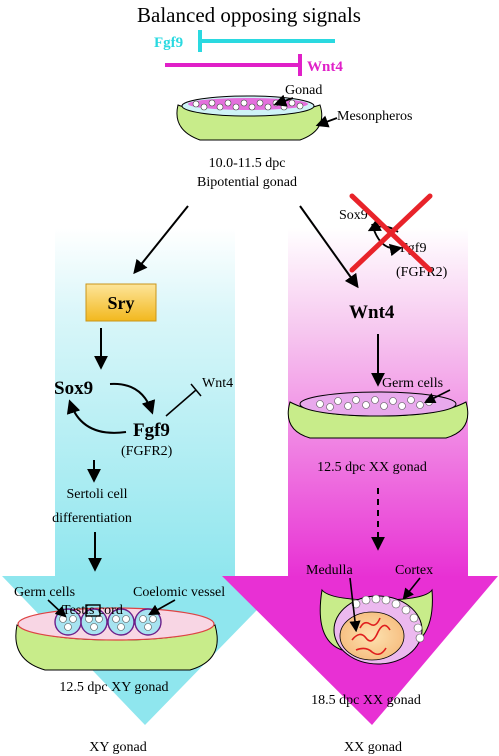 Image resolution: width=499 pixels, height=756 pixels. Describe the element at coordinates (412, 383) in the screenshot. I see `xx-germ-cells-label: Germ cells` at that location.